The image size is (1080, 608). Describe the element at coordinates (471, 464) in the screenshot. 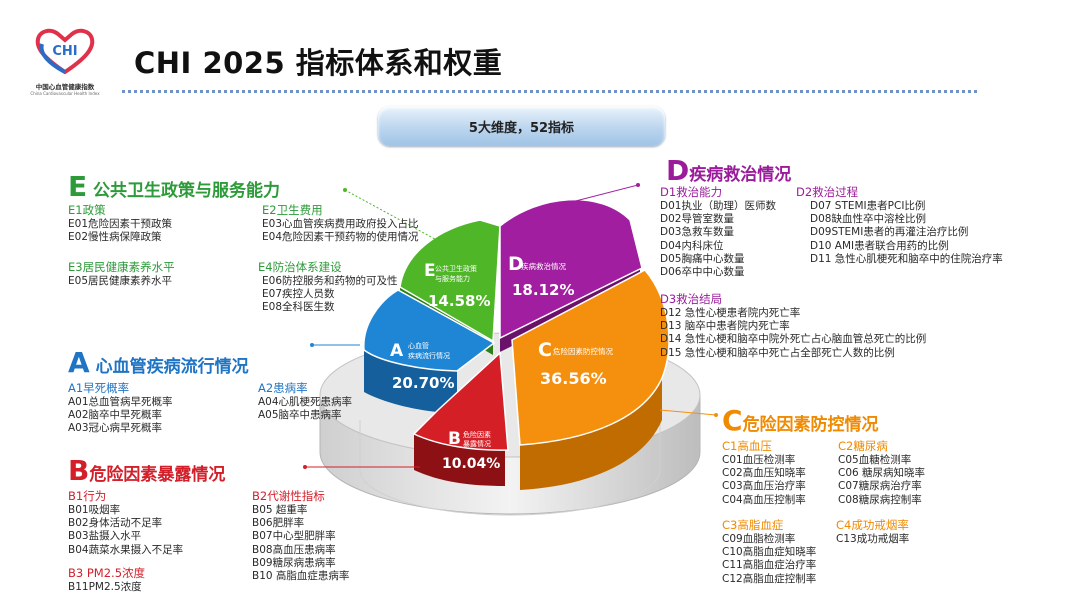

I see `slice-B-percent: 10.04%` at that location.